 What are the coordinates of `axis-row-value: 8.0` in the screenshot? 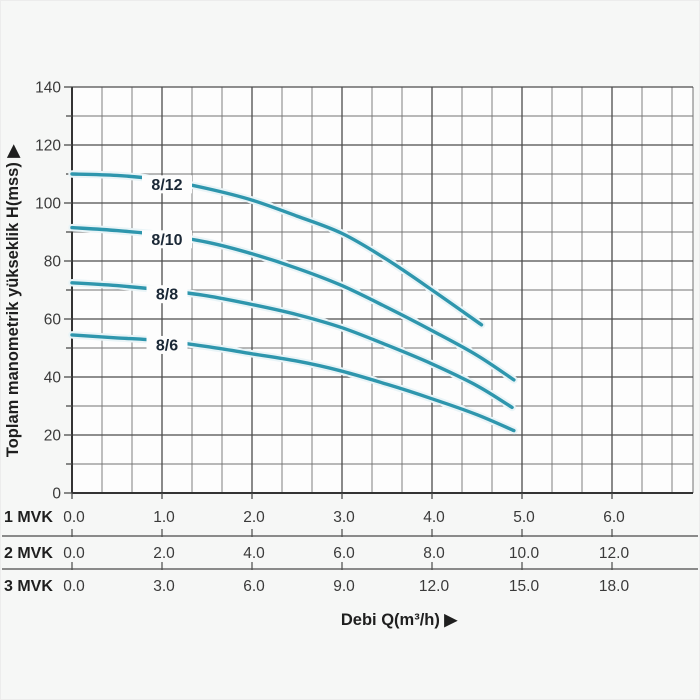 It's located at (434, 553).